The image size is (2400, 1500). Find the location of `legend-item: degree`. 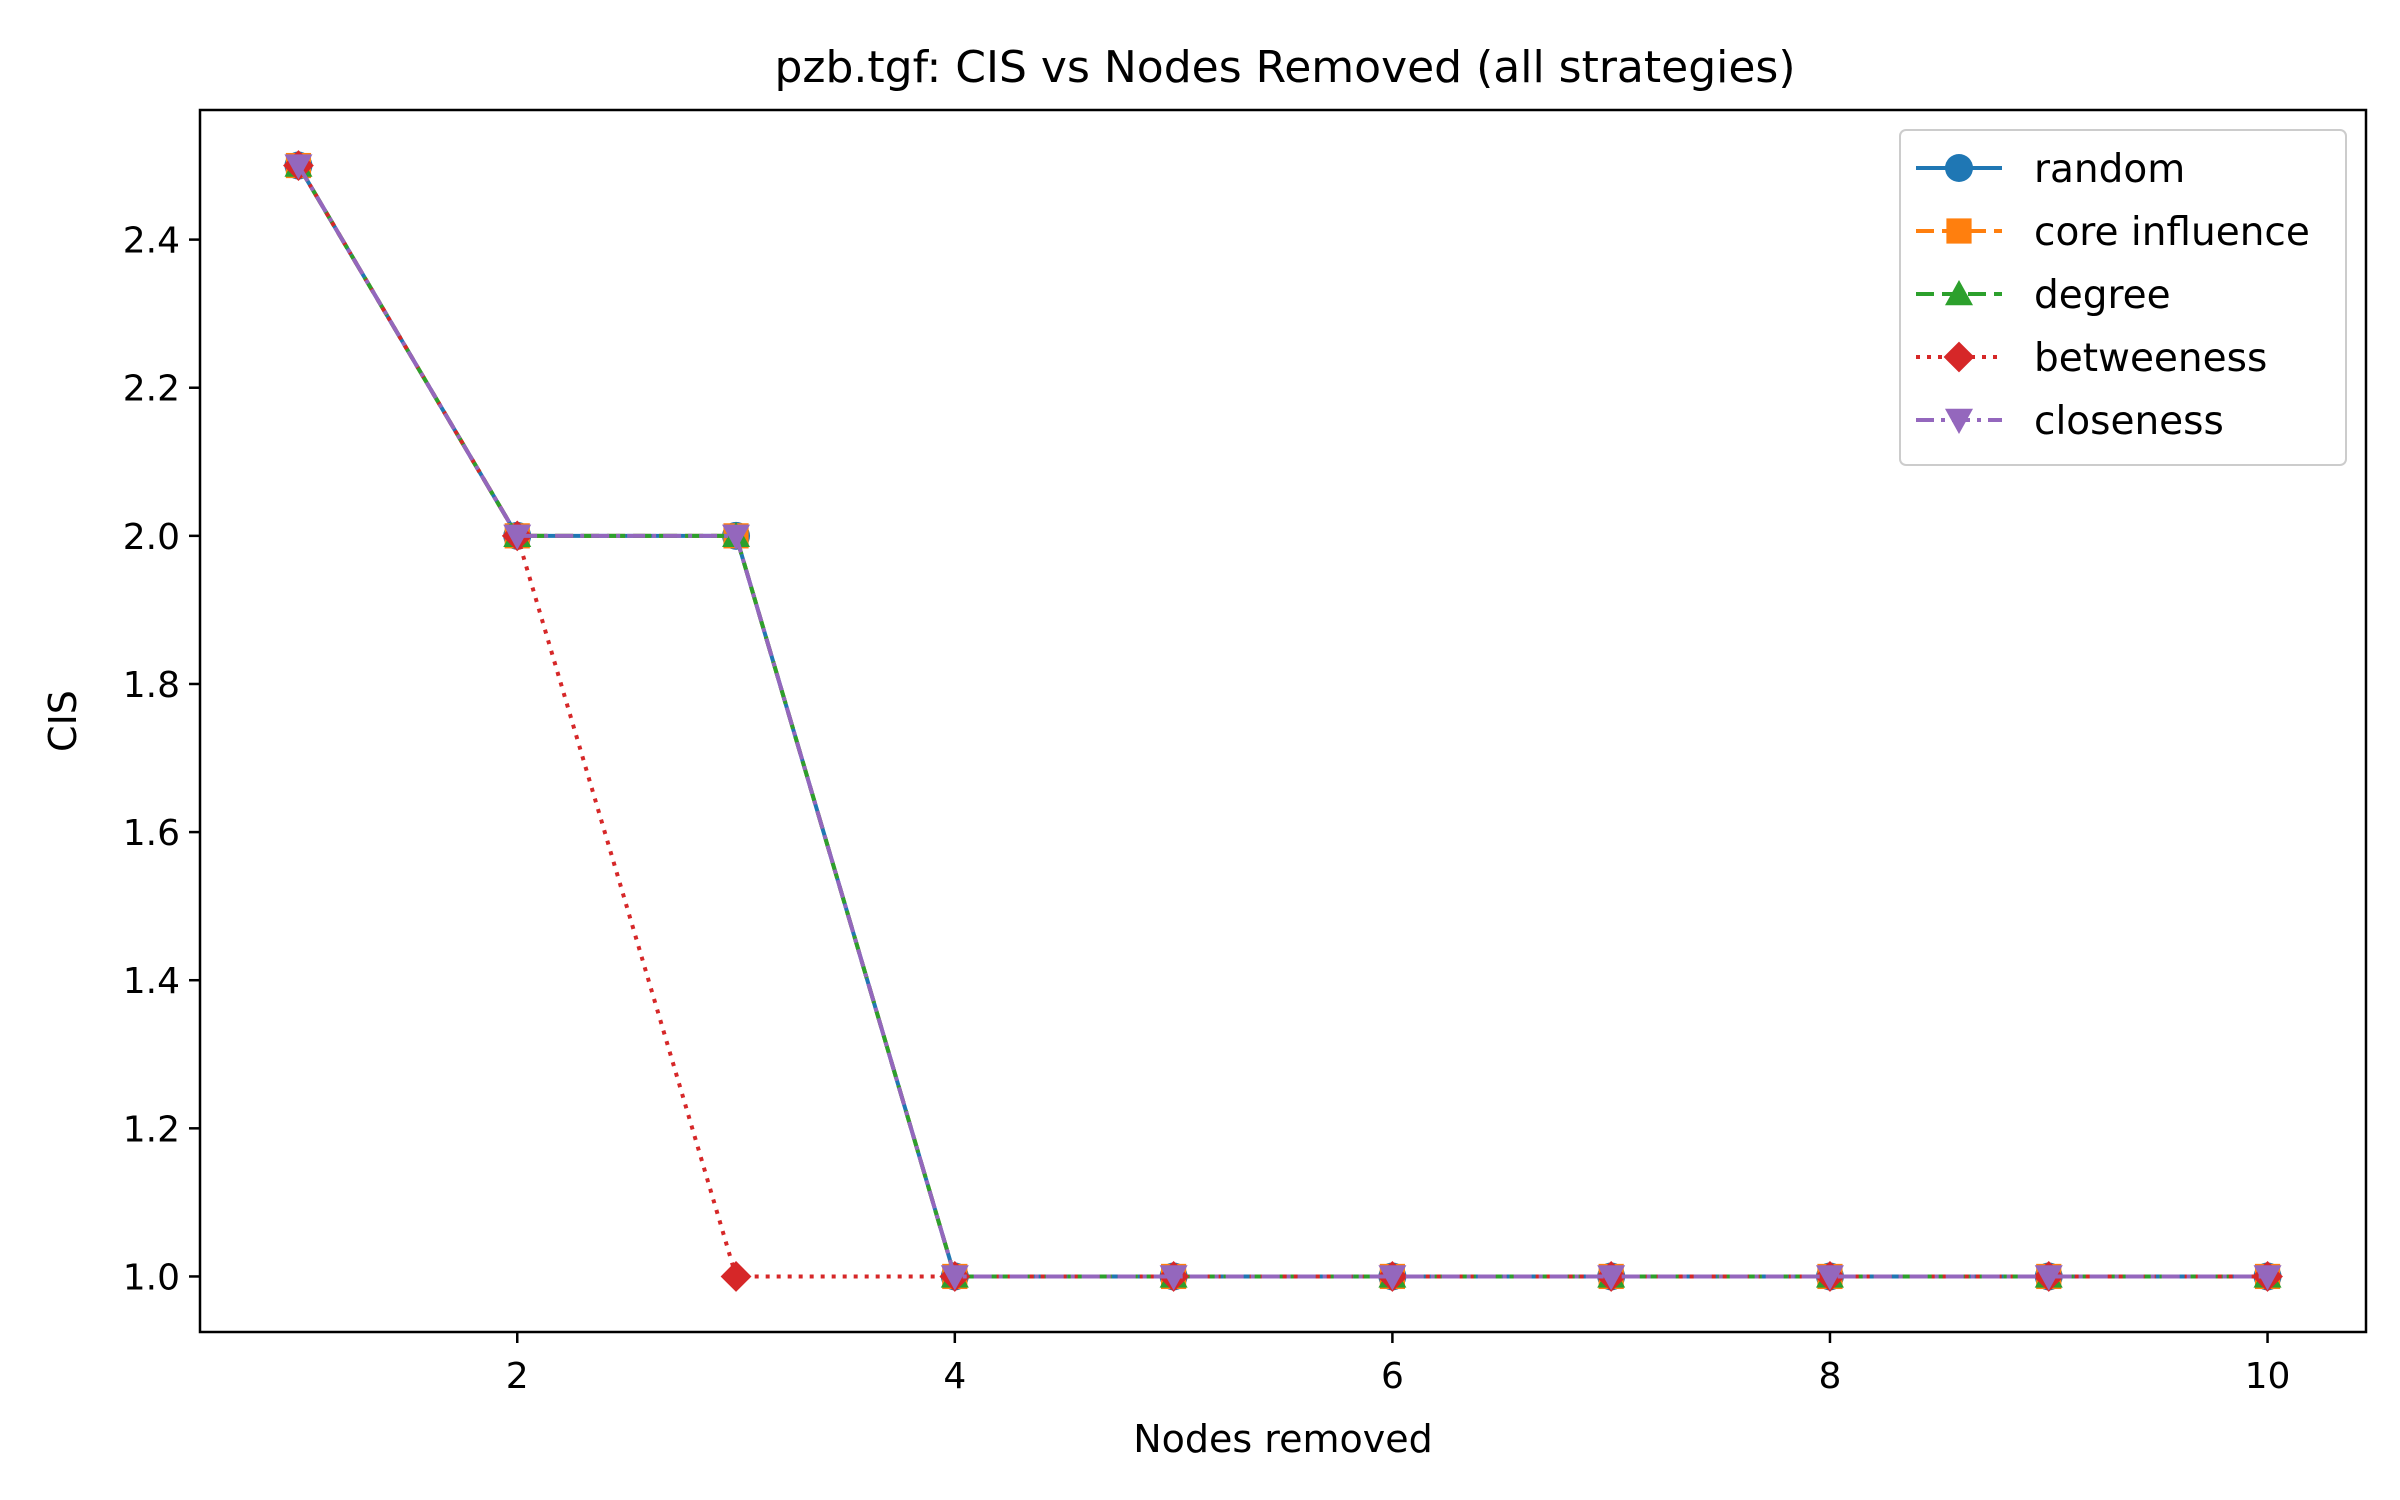

legend-item: degree is located at coordinates (2043, 295).